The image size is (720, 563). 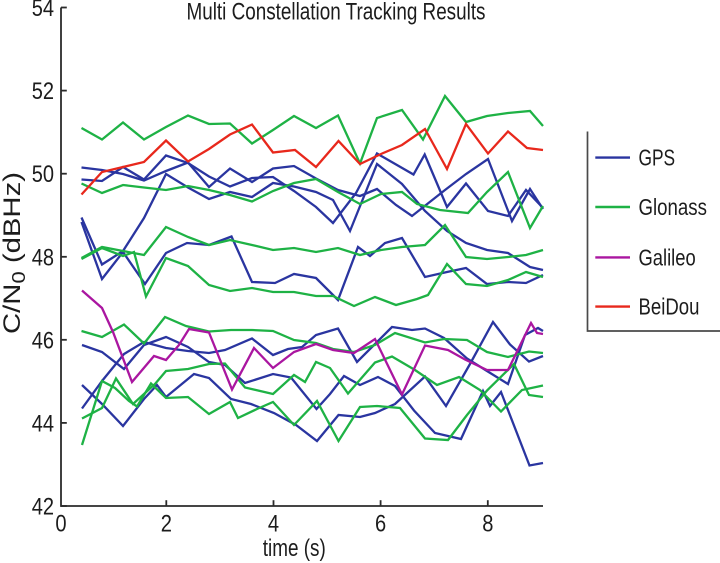 I want to click on svg-text: 0, so click(x=60, y=524).